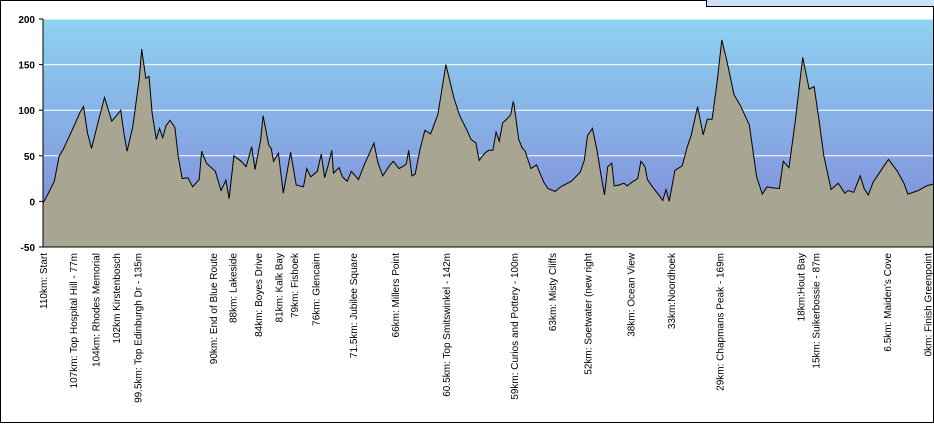 This screenshot has height=428, width=934. What do you see at coordinates (97, 310) in the screenshot?
I see `route-marker-label: 104km: Rhodes Memorial` at bounding box center [97, 310].